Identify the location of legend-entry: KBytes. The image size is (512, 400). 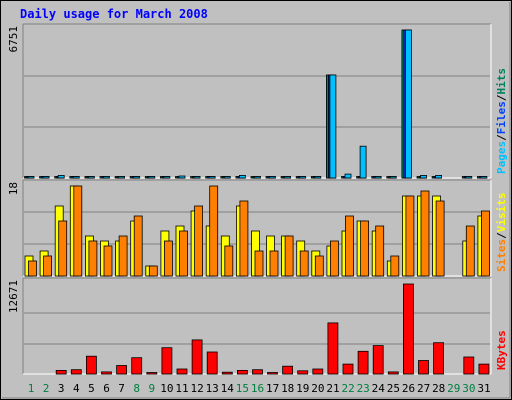
(501, 350).